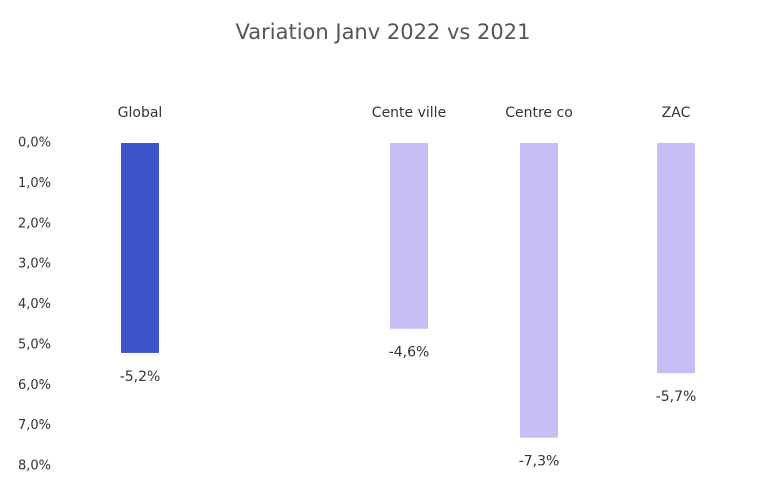 The width and height of the screenshot is (766, 489). I want to click on y-tick-label: 3,0%, so click(34, 264).